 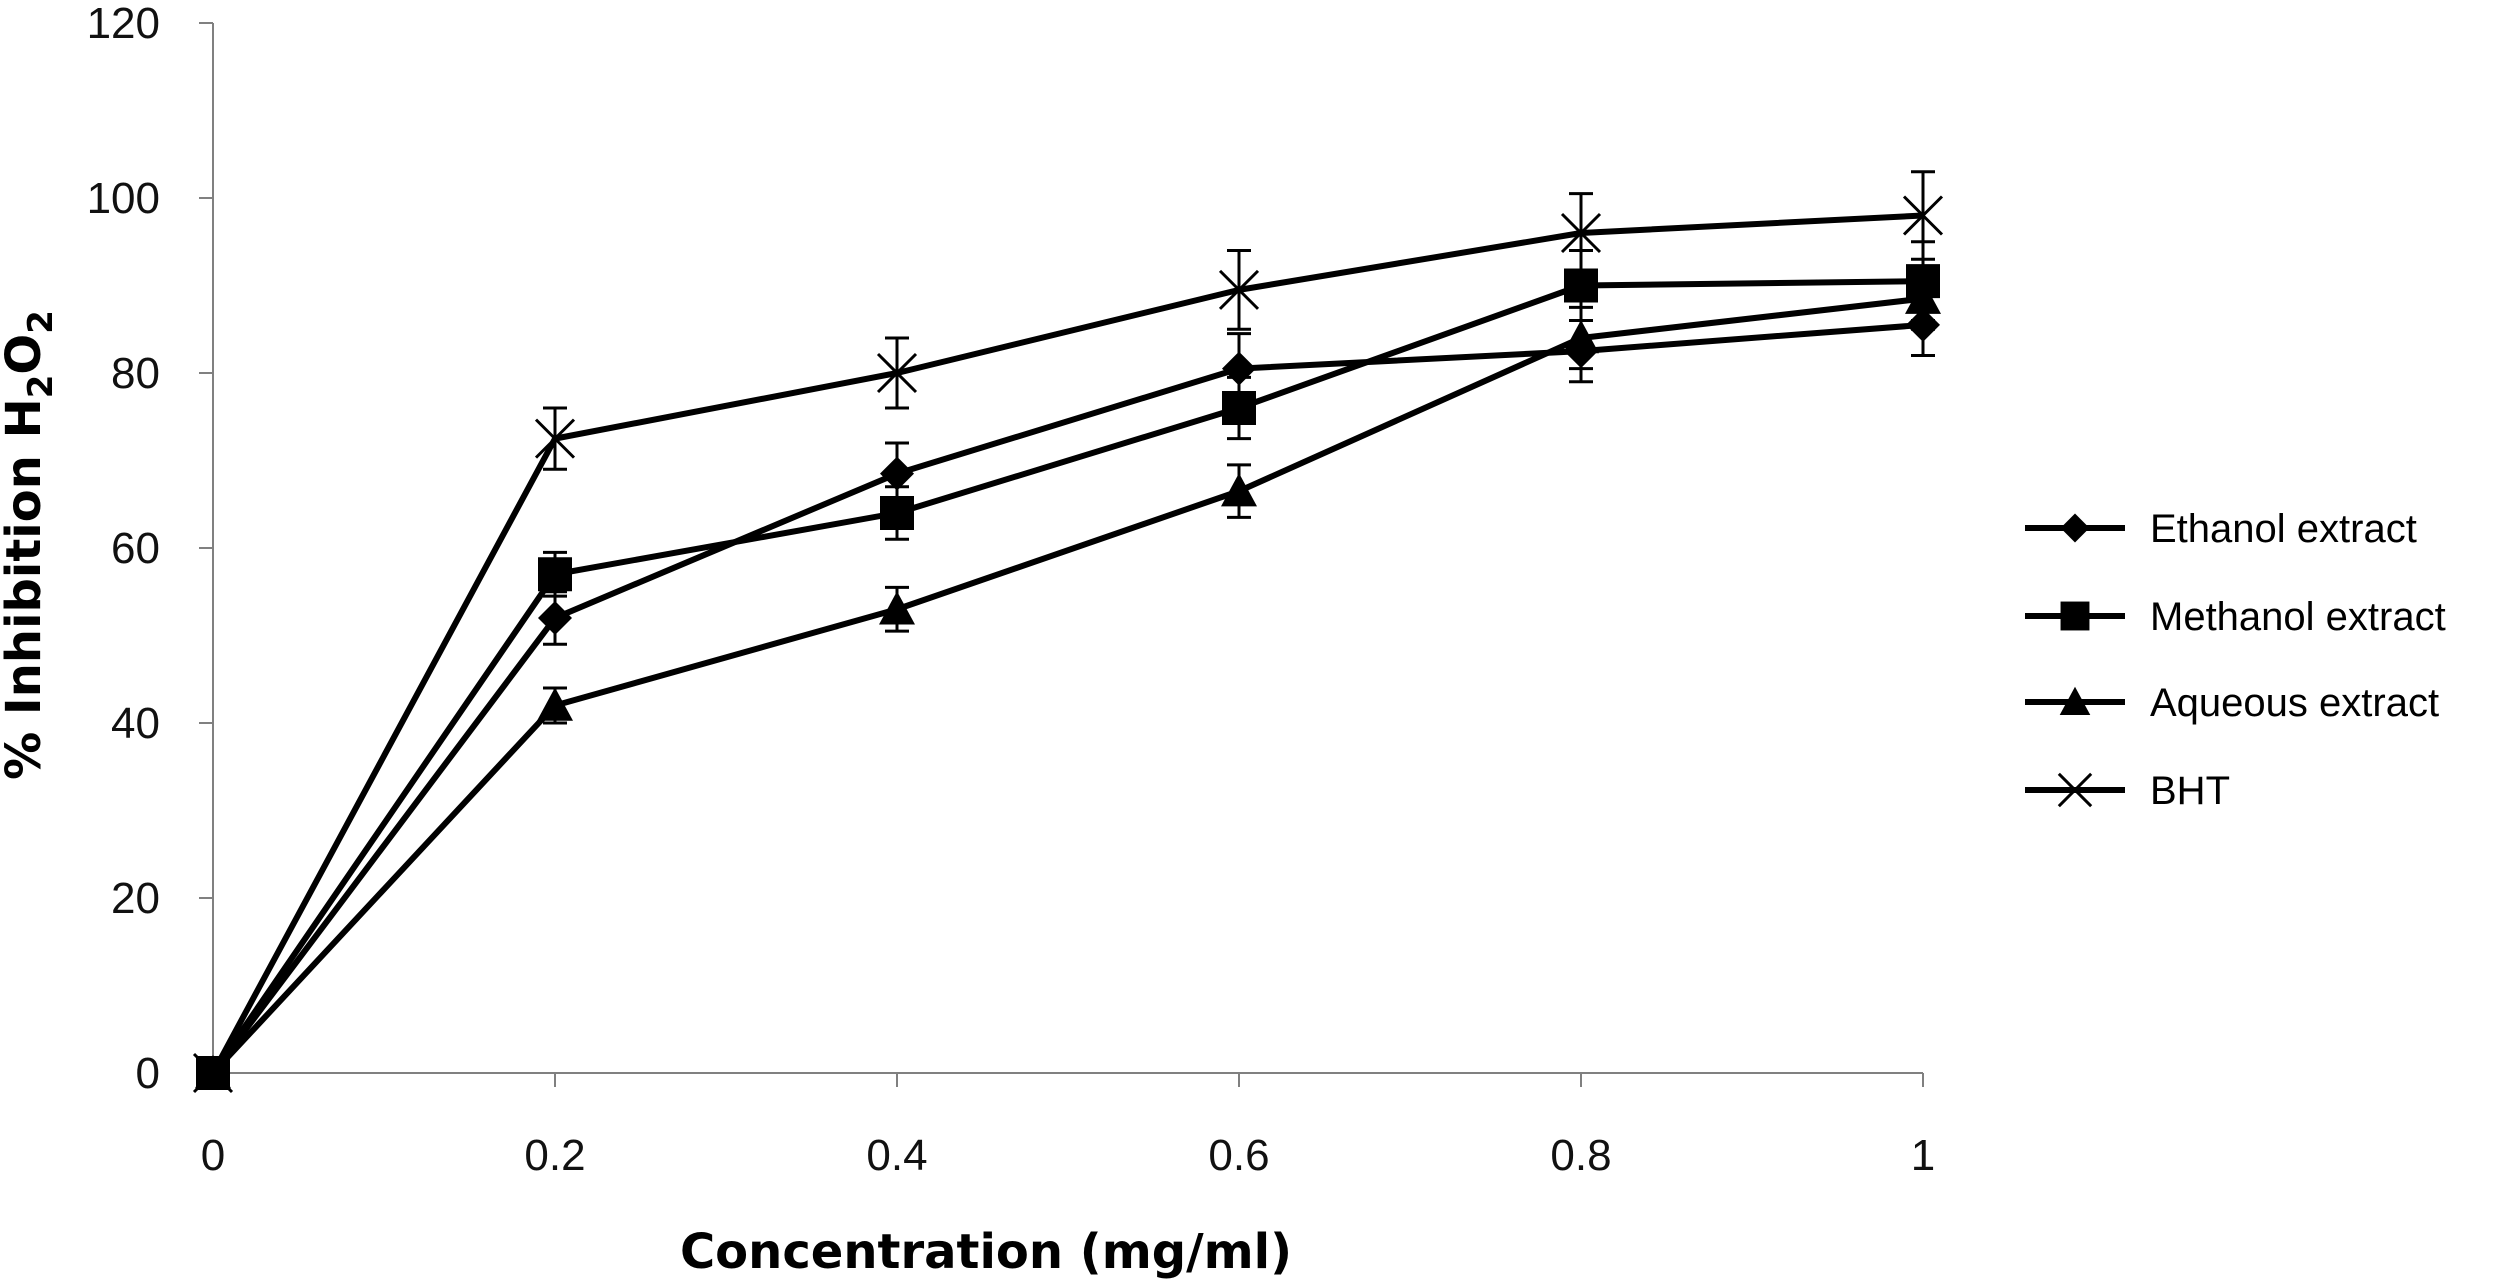 I want to click on x-tick-label: 0.4, so click(x=896, y=1155).